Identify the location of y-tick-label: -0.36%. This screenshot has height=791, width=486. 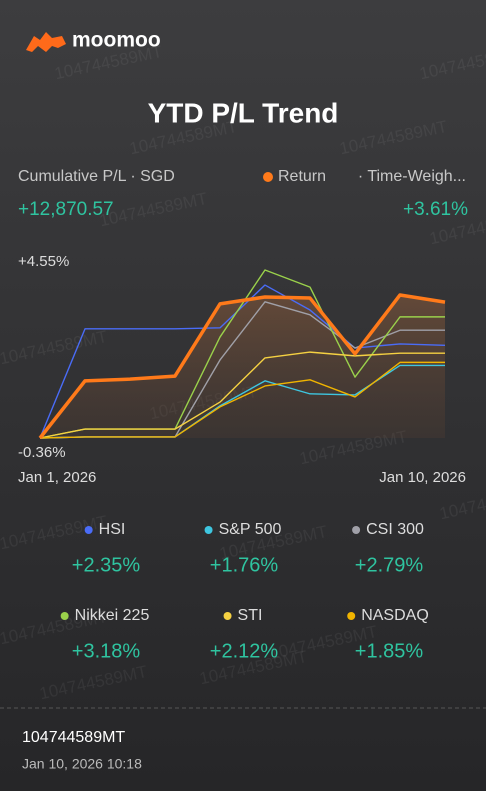
(42, 452).